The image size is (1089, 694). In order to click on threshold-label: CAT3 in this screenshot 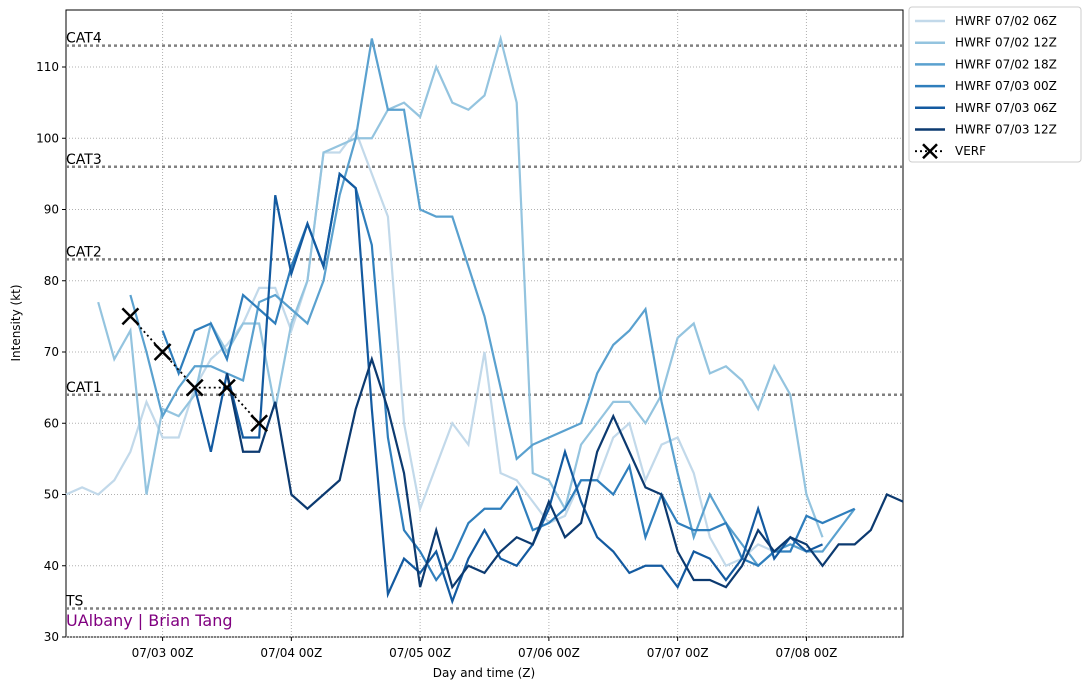, I will do `click(84, 160)`.